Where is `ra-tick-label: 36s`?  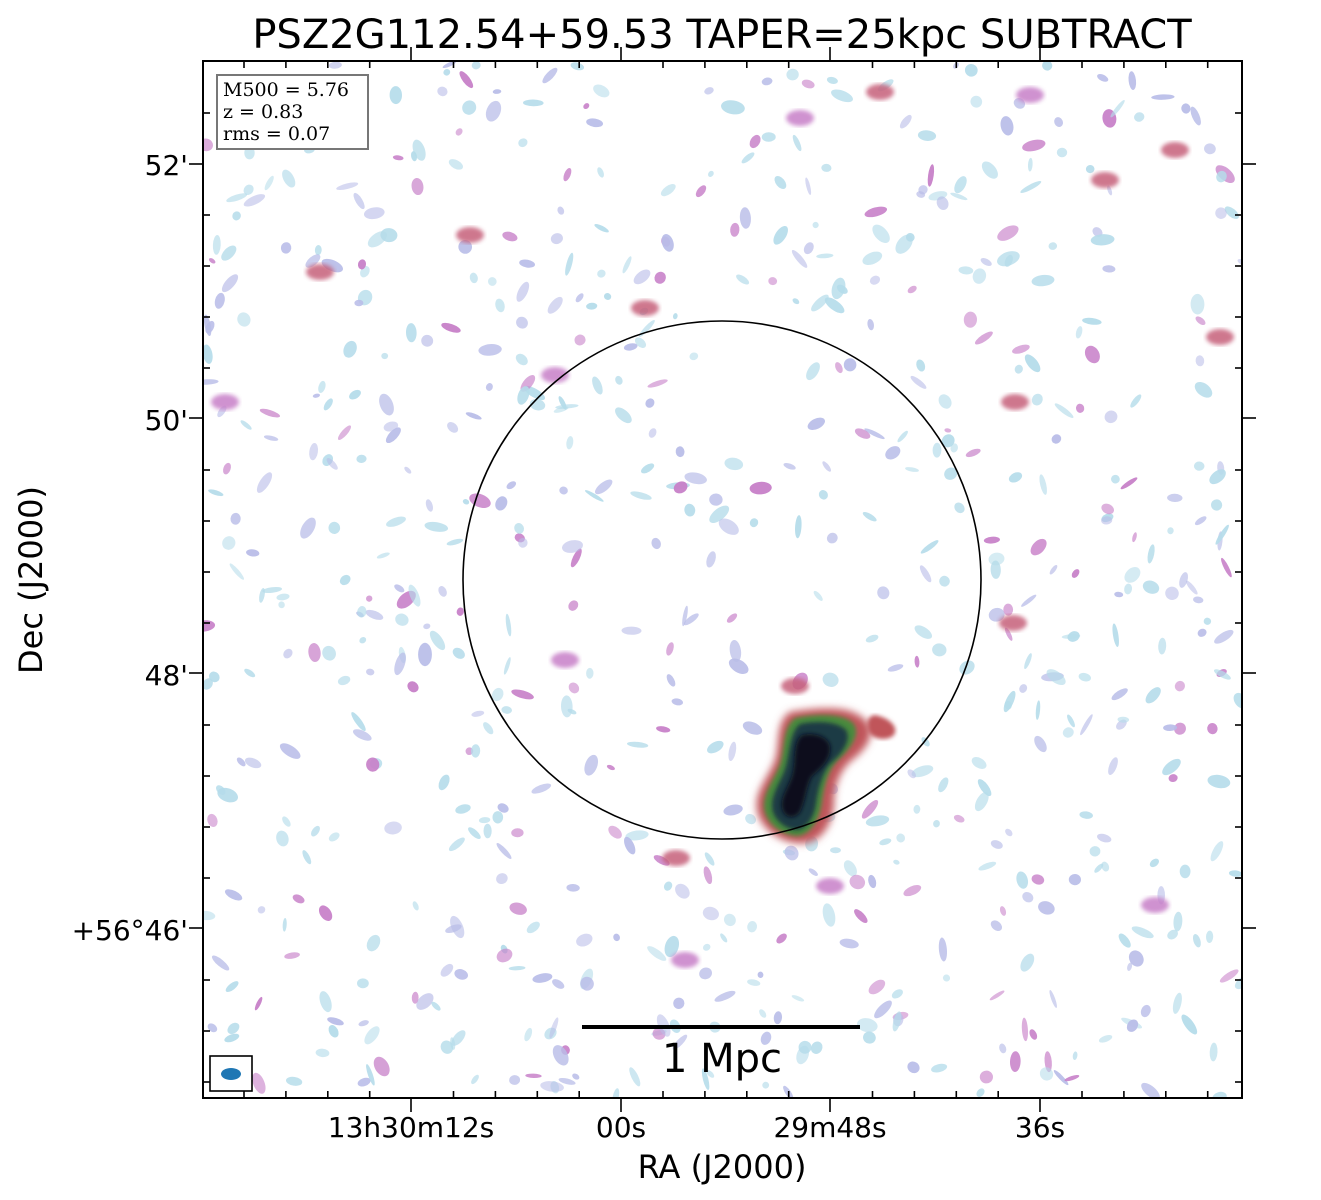
ra-tick-label: 36s is located at coordinates (1040, 1127).